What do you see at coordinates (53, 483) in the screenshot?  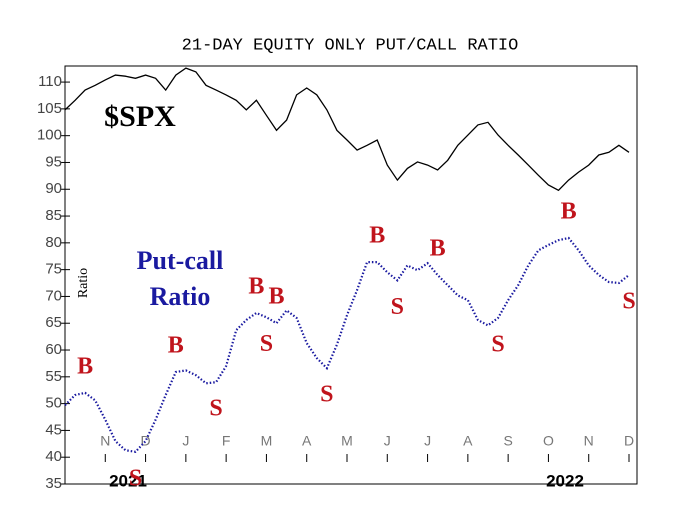 I see `y-tick-label: 35` at bounding box center [53, 483].